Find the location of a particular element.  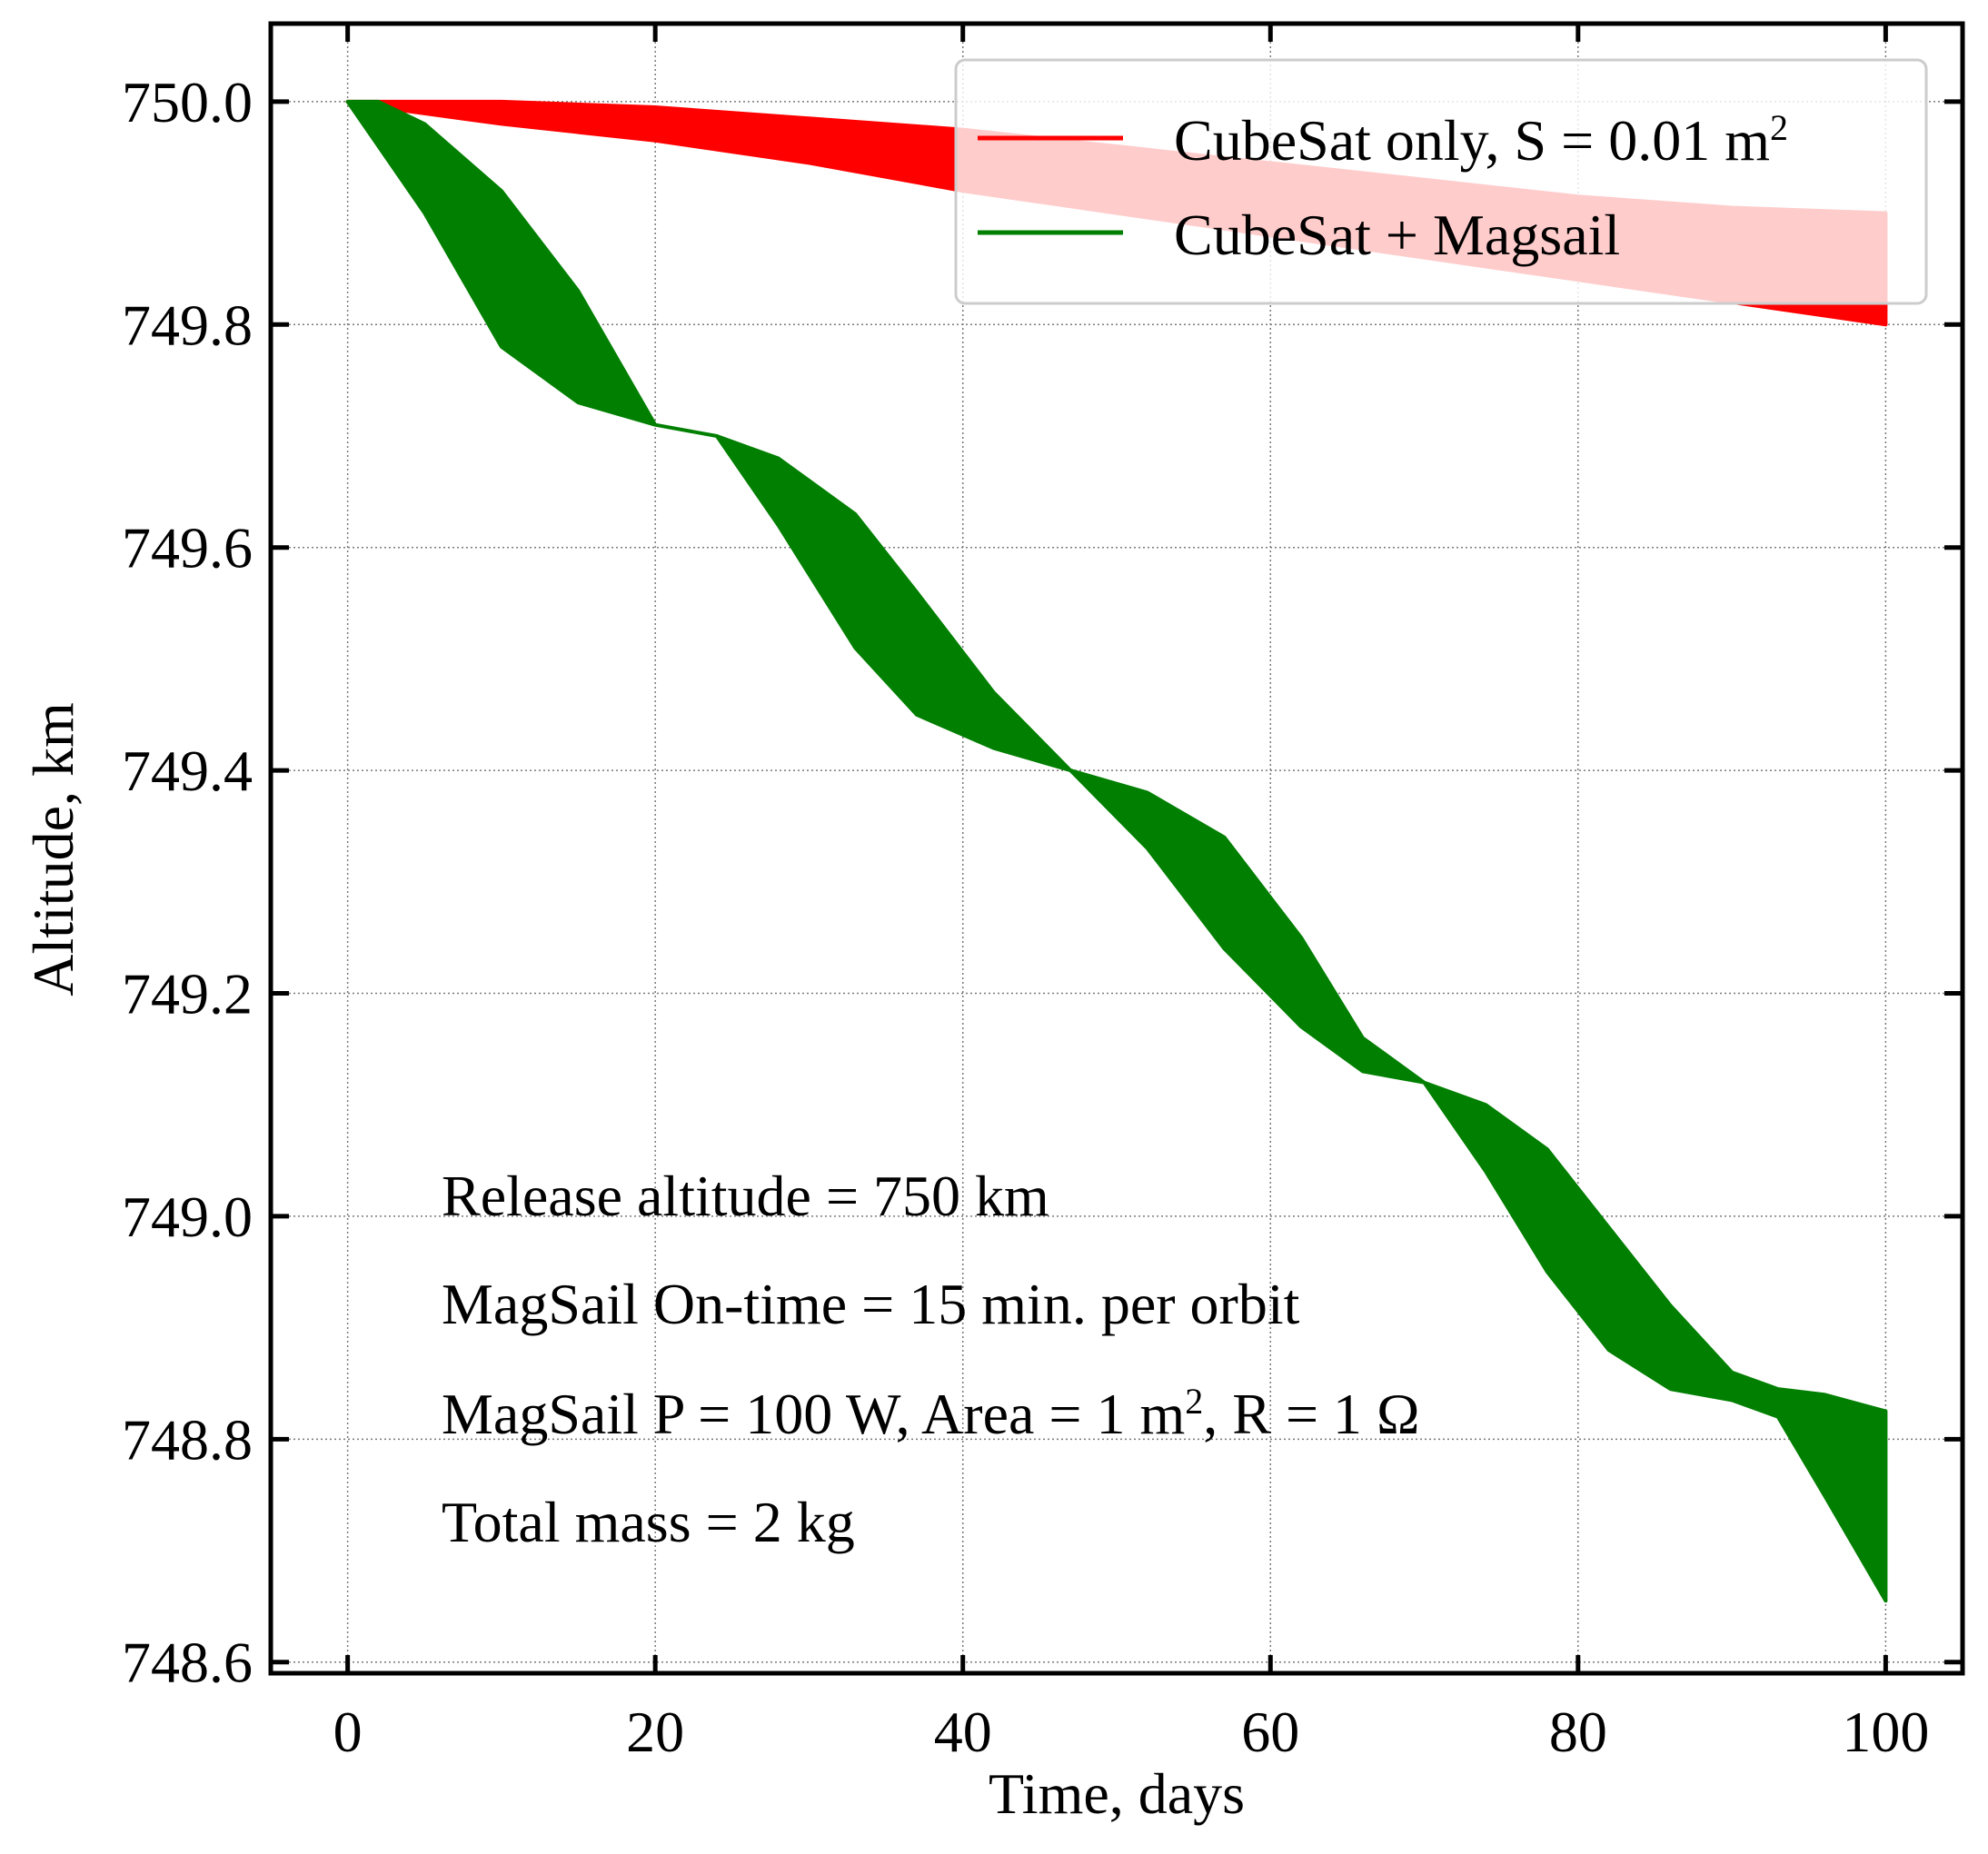

annotation-3: MagSail P = 100 W, Area = 1 m2, R = 1 Ω is located at coordinates (931, 1414).